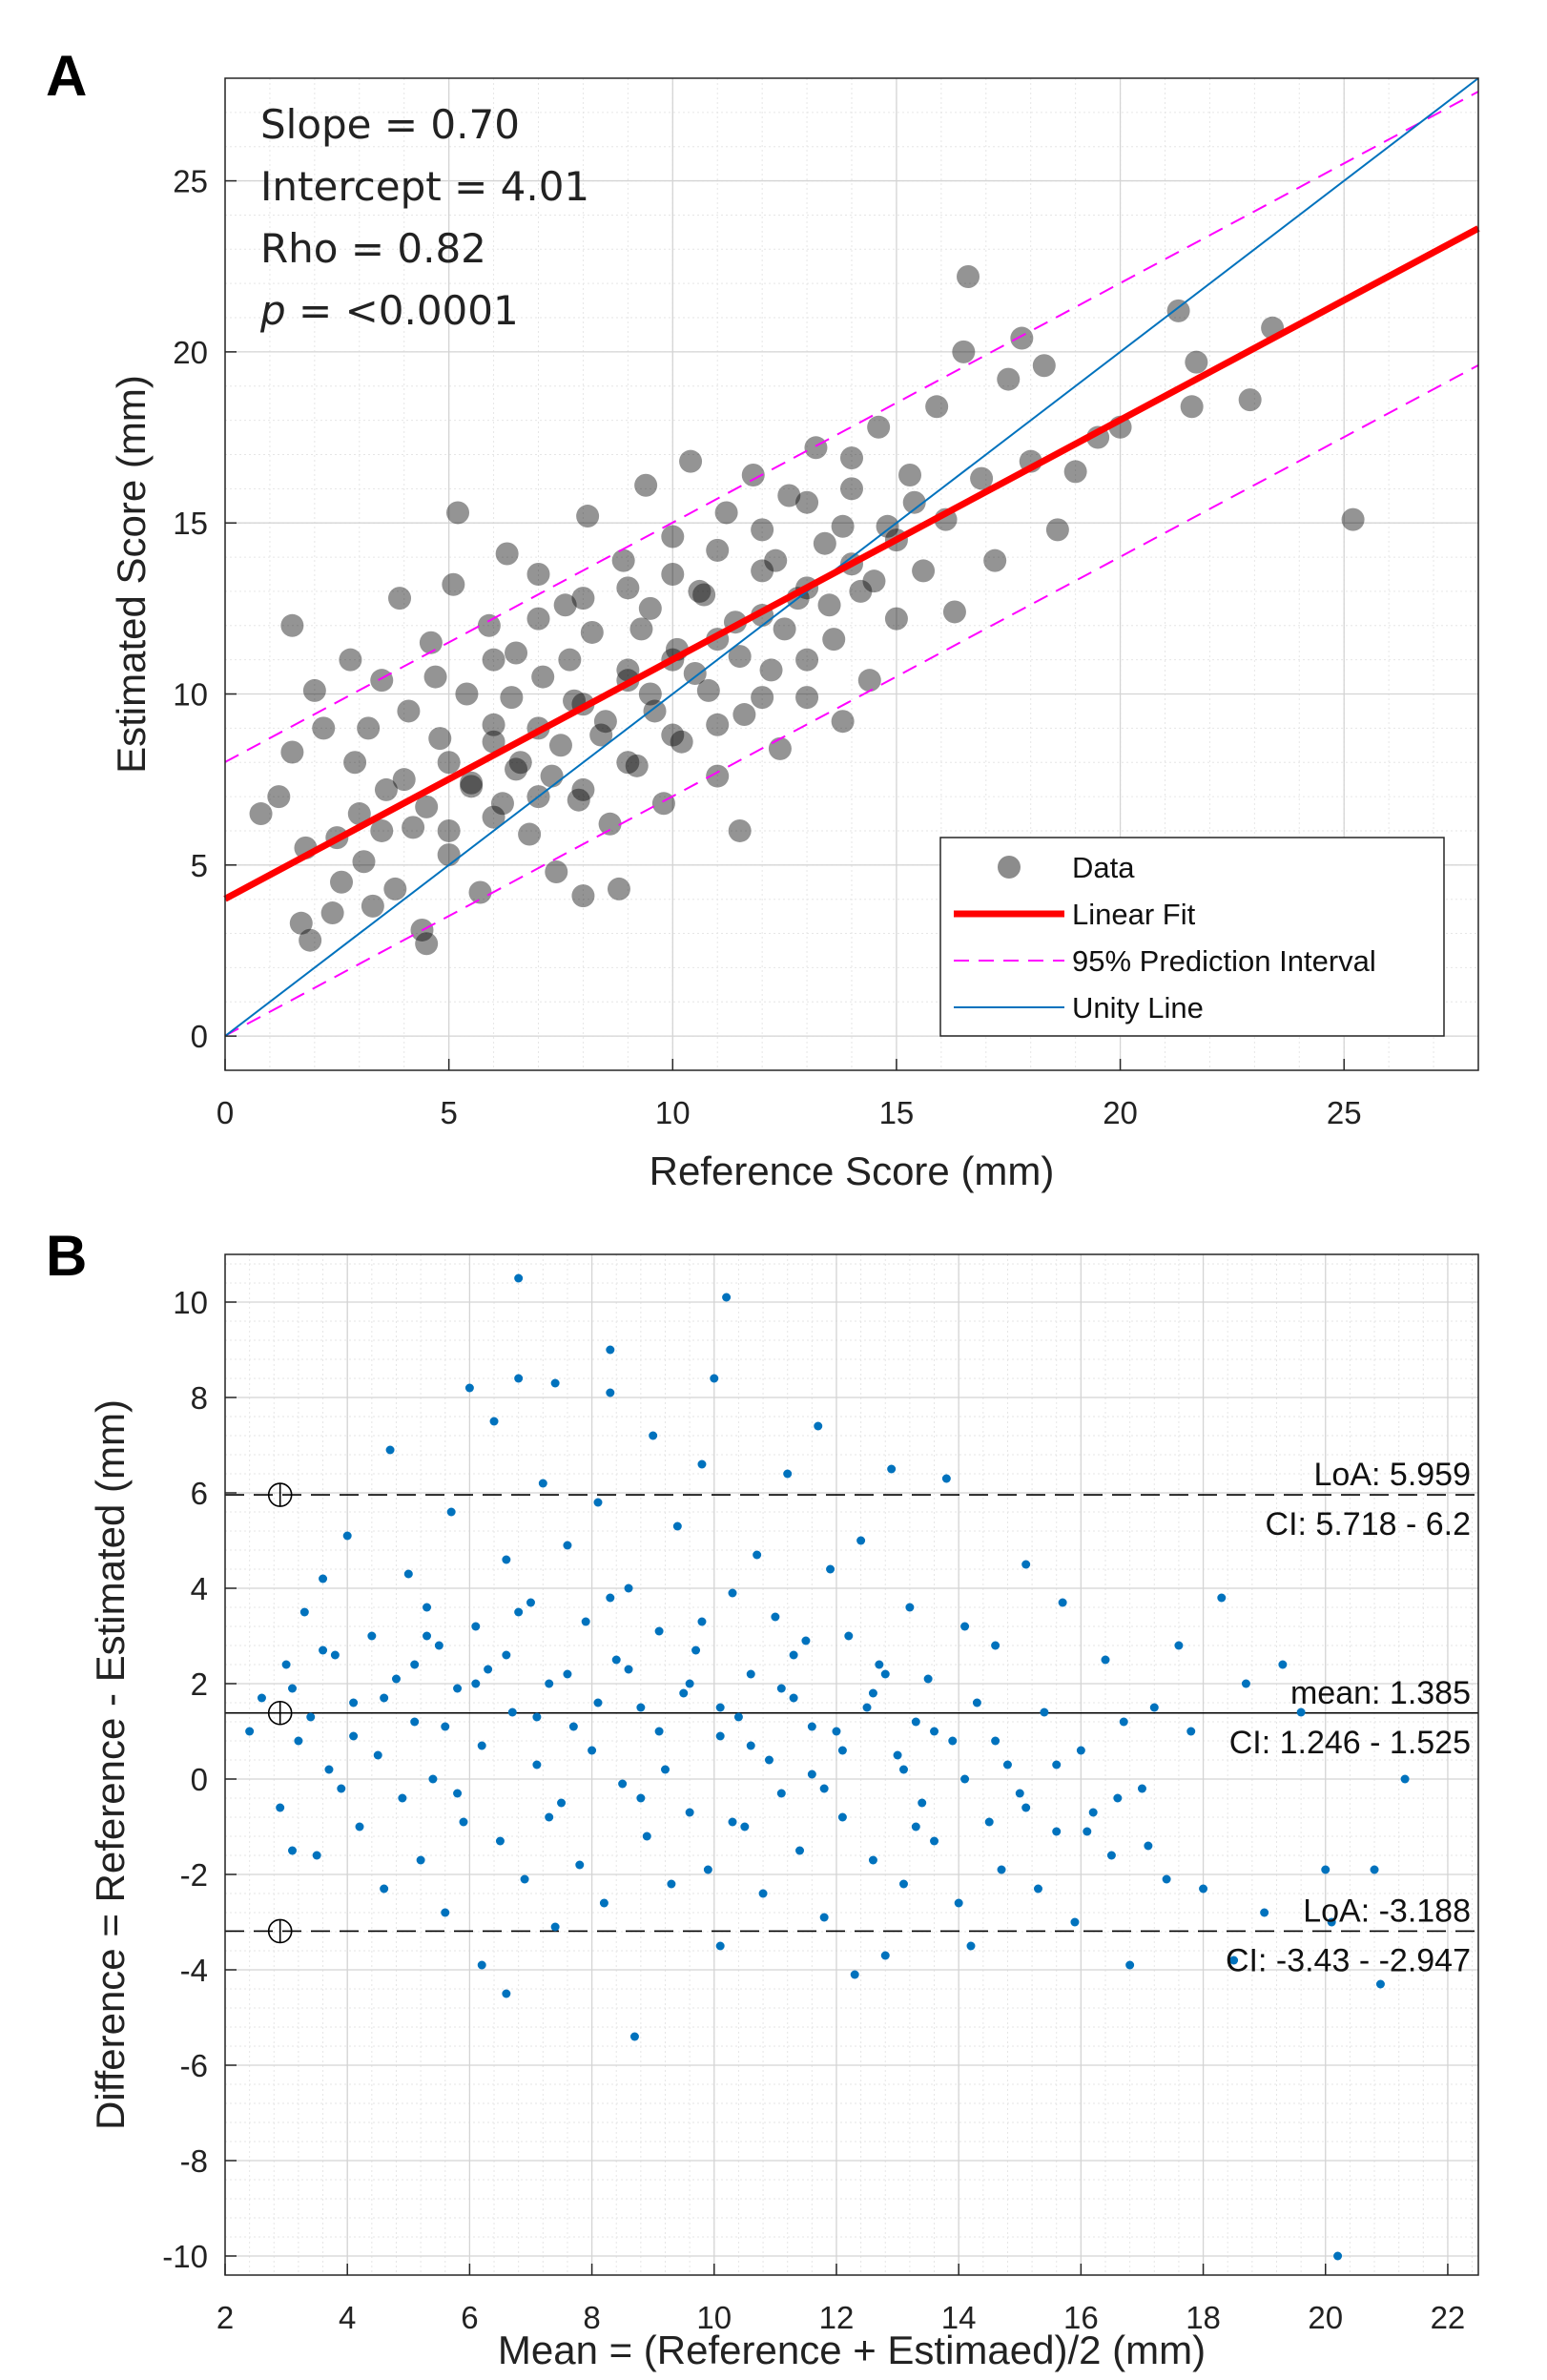 The height and width of the screenshot is (2380, 1547). Describe the element at coordinates (199, 1779) in the screenshot. I see `chart-b-ytick-label: 0` at that location.